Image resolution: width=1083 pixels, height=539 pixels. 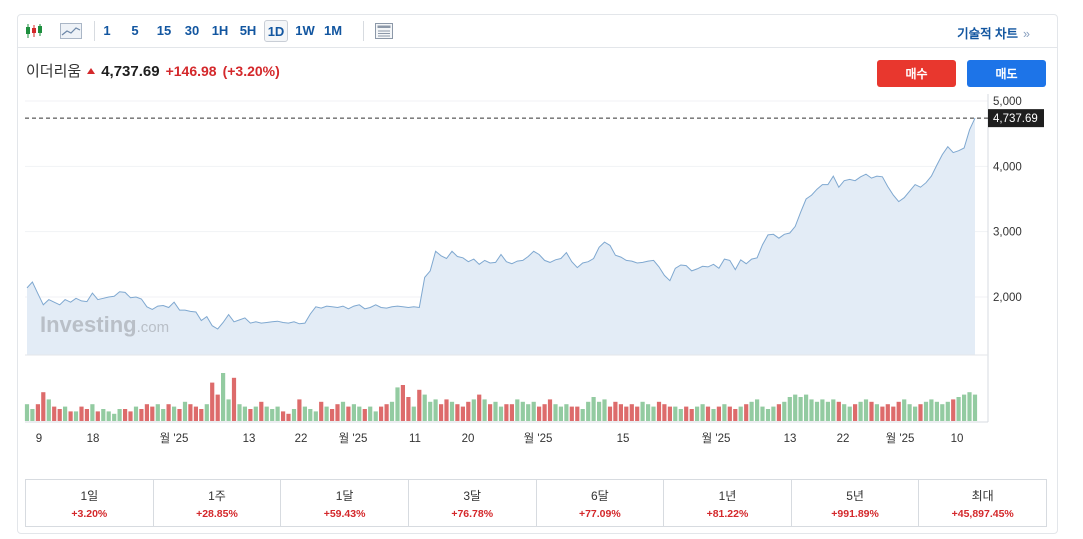 I want to click on performance-period: 1년, so click(x=727, y=495).